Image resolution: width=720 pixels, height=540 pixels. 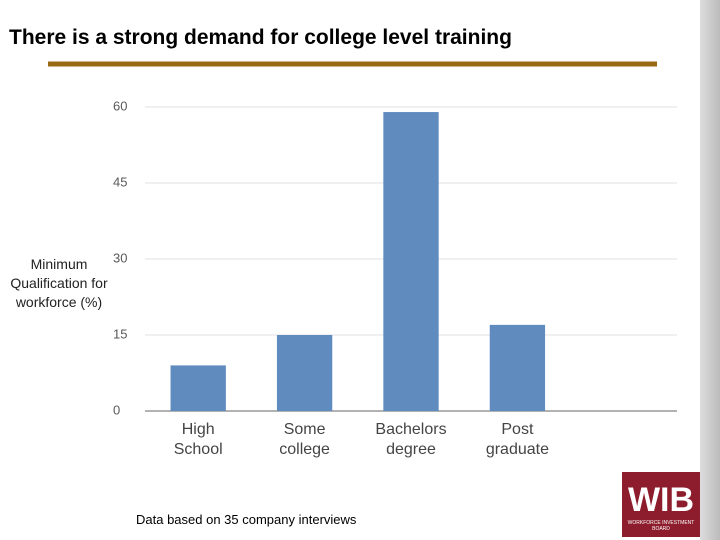 What do you see at coordinates (120, 105) in the screenshot?
I see `y-tick-label: 60` at bounding box center [120, 105].